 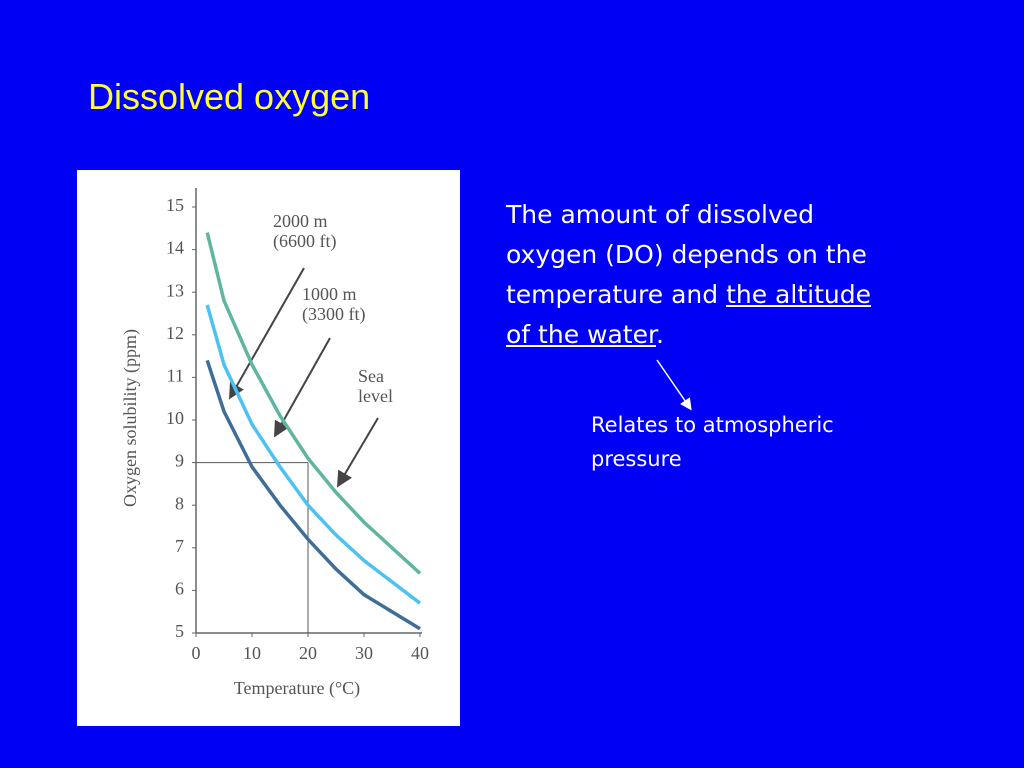 I want to click on x-tick-label: 0, so click(x=196, y=653).